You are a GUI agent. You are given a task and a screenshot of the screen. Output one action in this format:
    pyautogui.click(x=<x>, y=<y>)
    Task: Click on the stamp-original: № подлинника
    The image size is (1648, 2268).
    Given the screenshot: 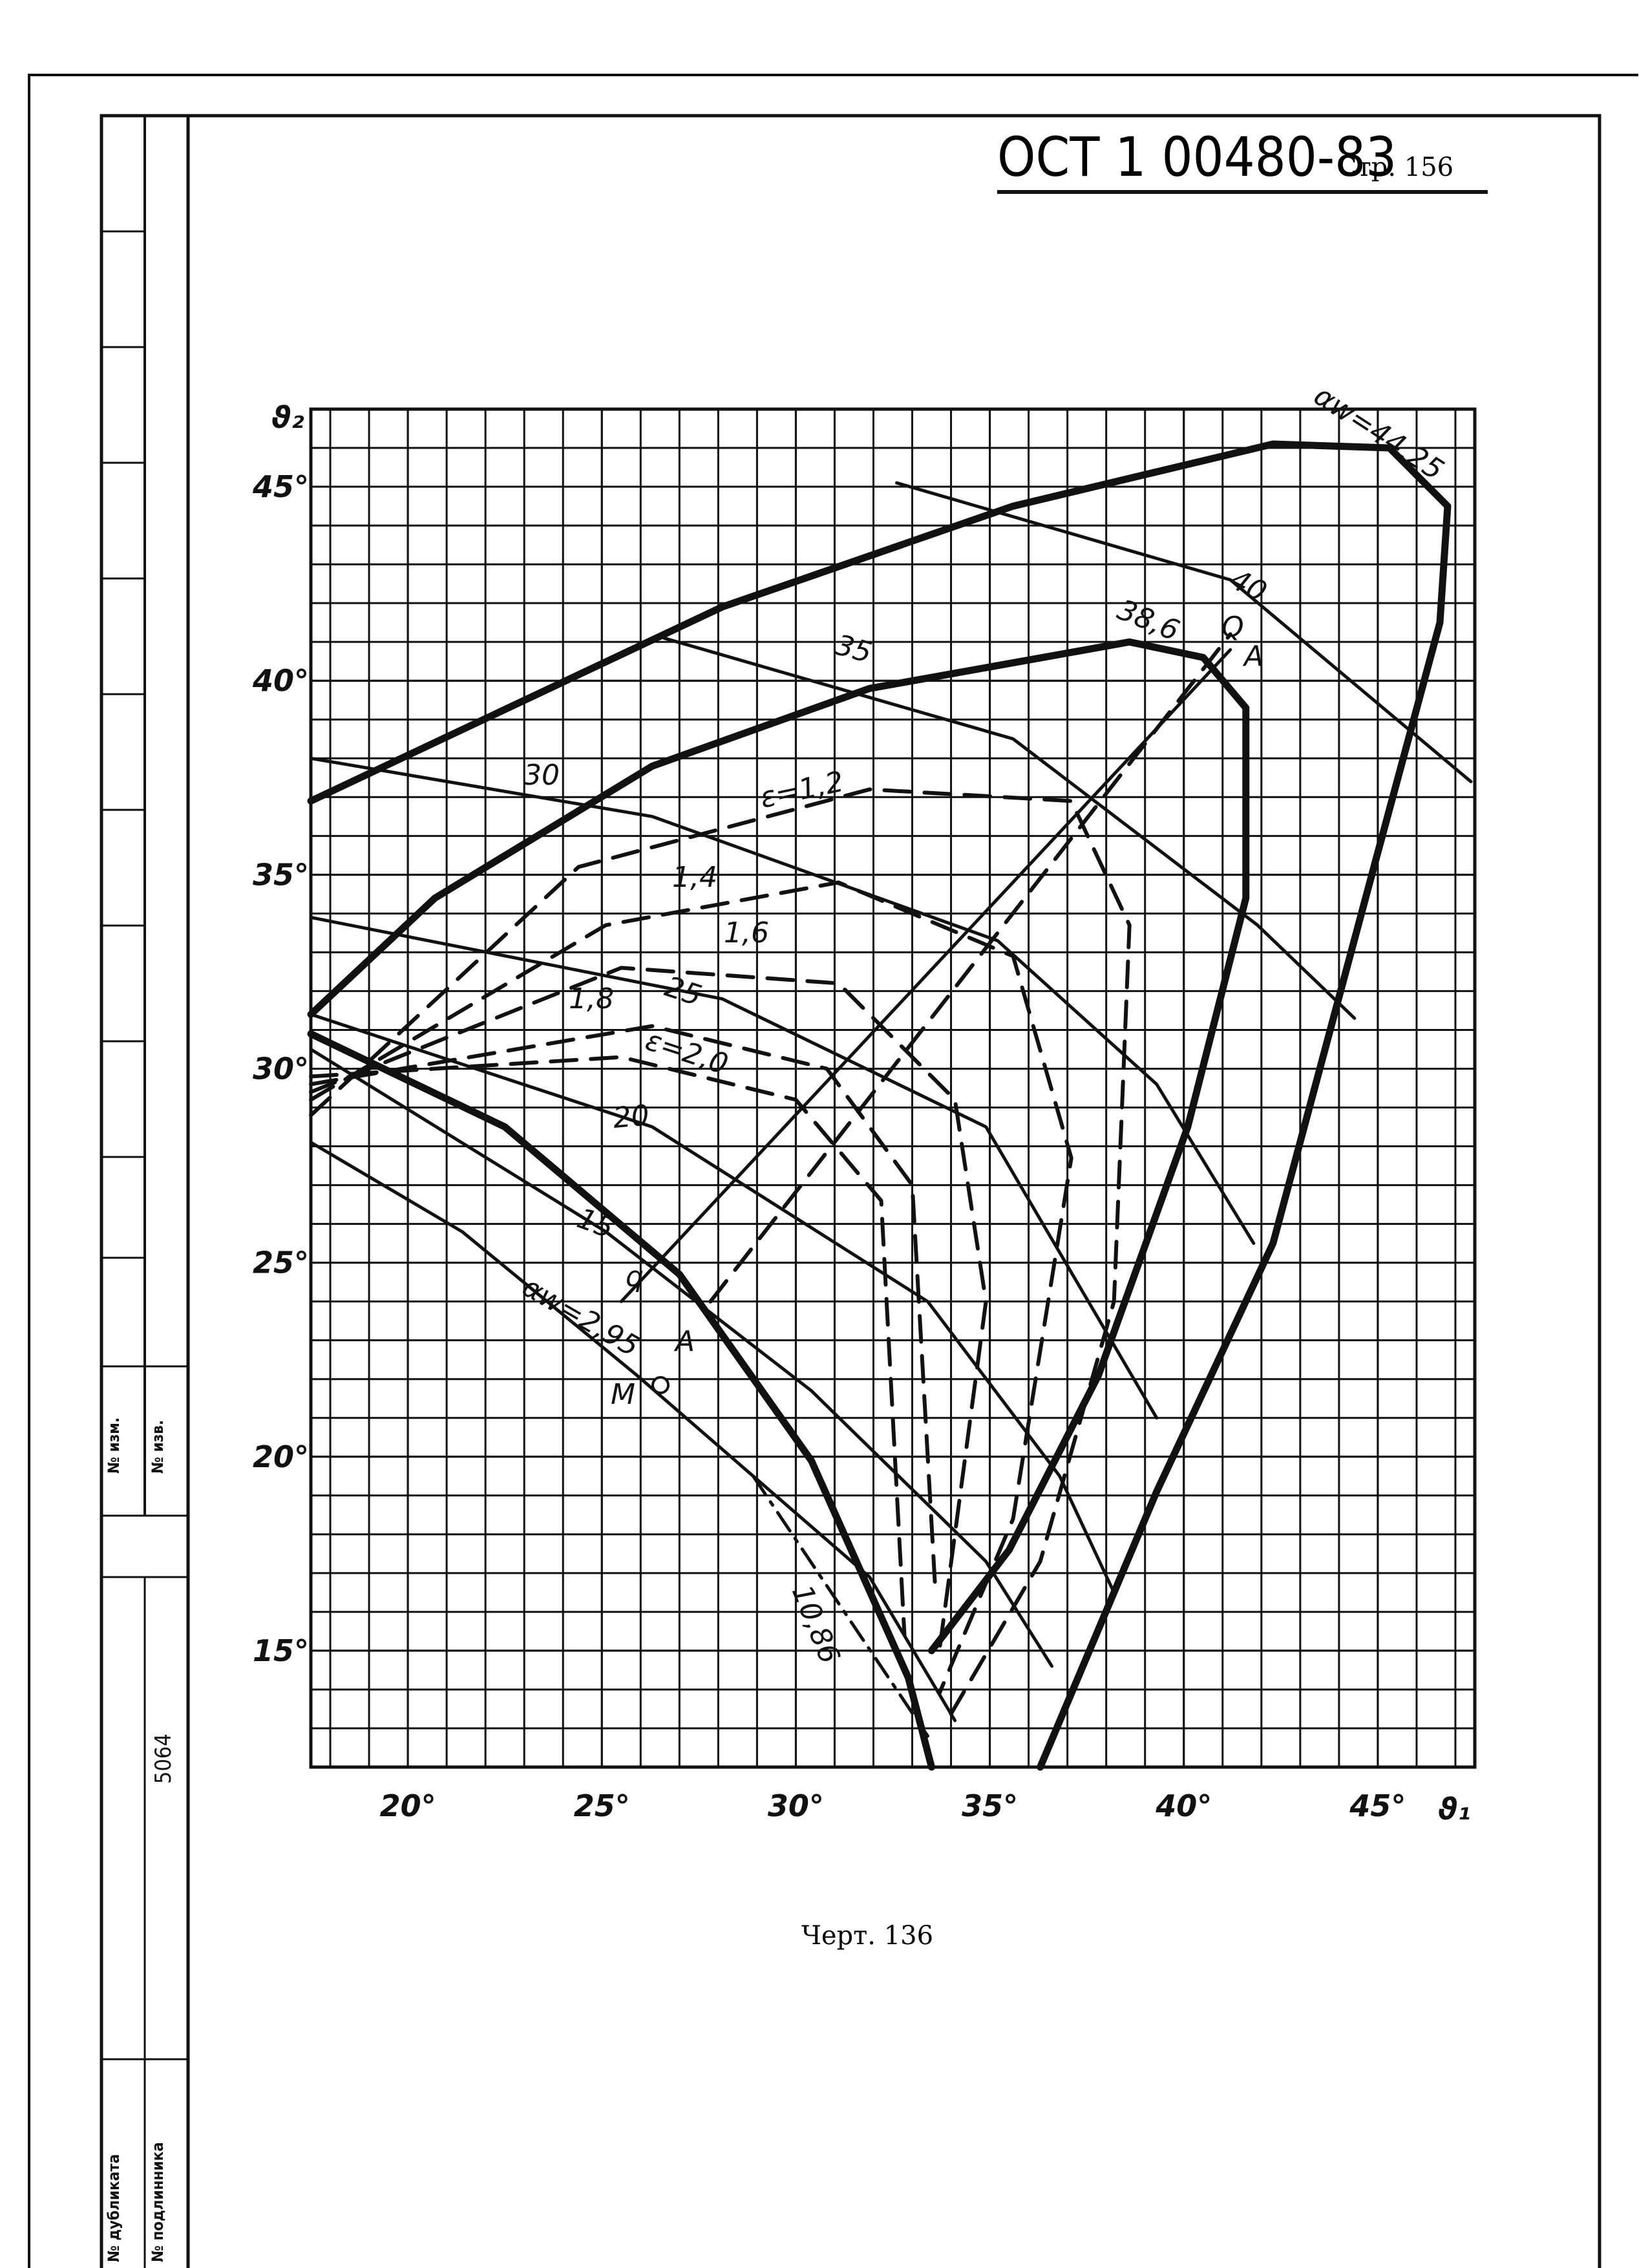 What is the action you would take?
    pyautogui.click(x=158, y=2202)
    